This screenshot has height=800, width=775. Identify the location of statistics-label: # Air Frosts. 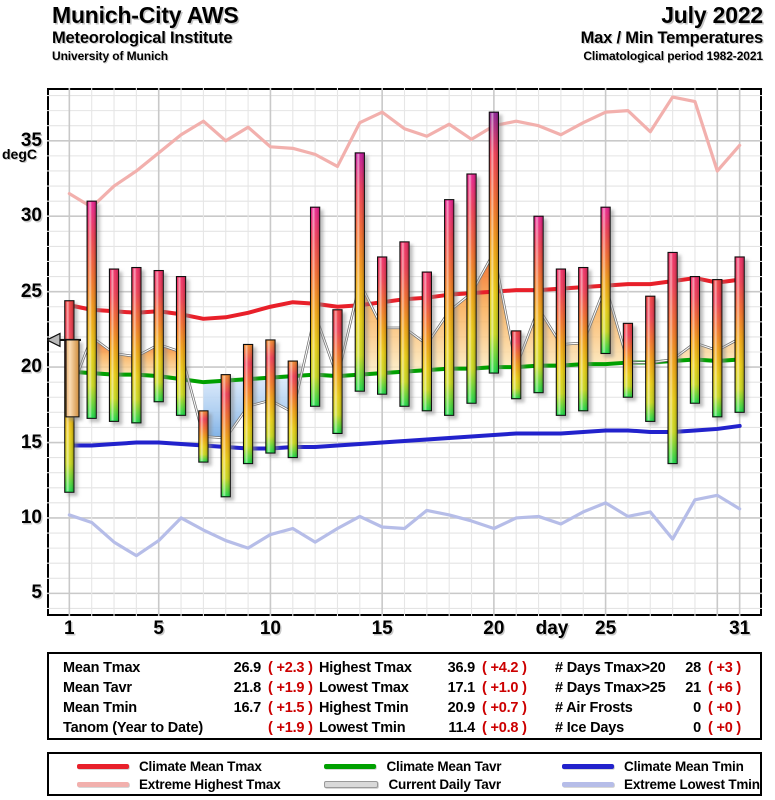
(594, 708).